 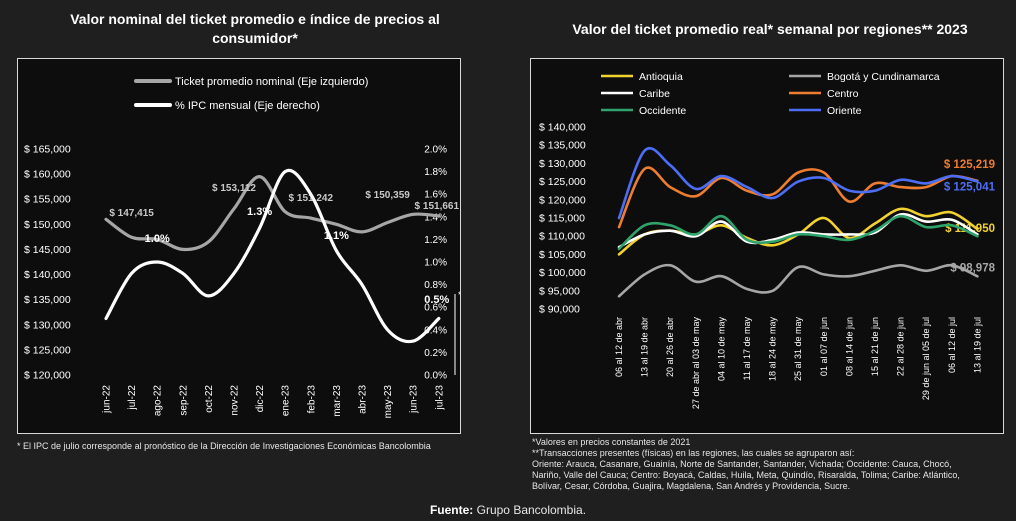 I want to click on y-axis-tick-label: $ 150,000, so click(x=47, y=225).